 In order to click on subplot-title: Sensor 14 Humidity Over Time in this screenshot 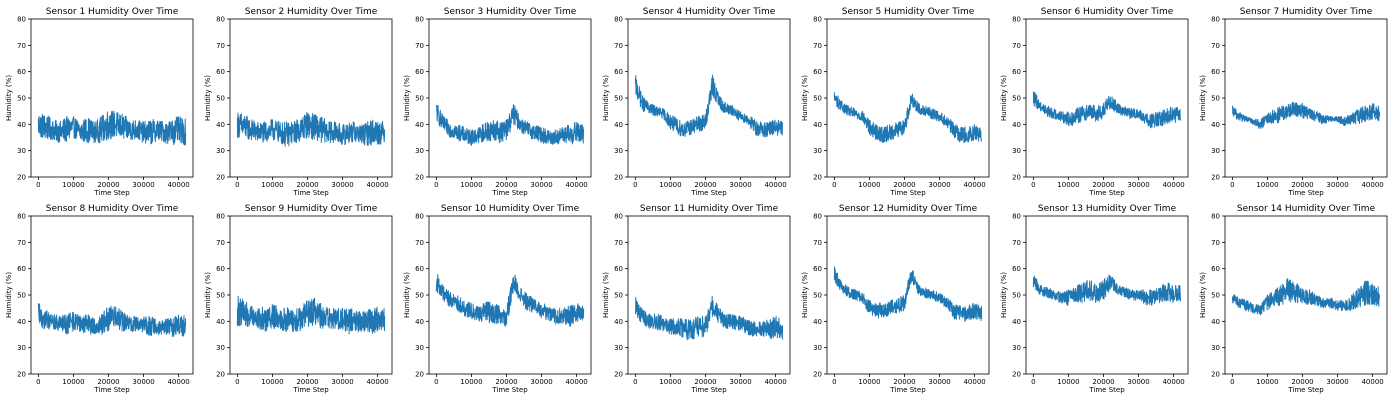, I will do `click(1306, 209)`.